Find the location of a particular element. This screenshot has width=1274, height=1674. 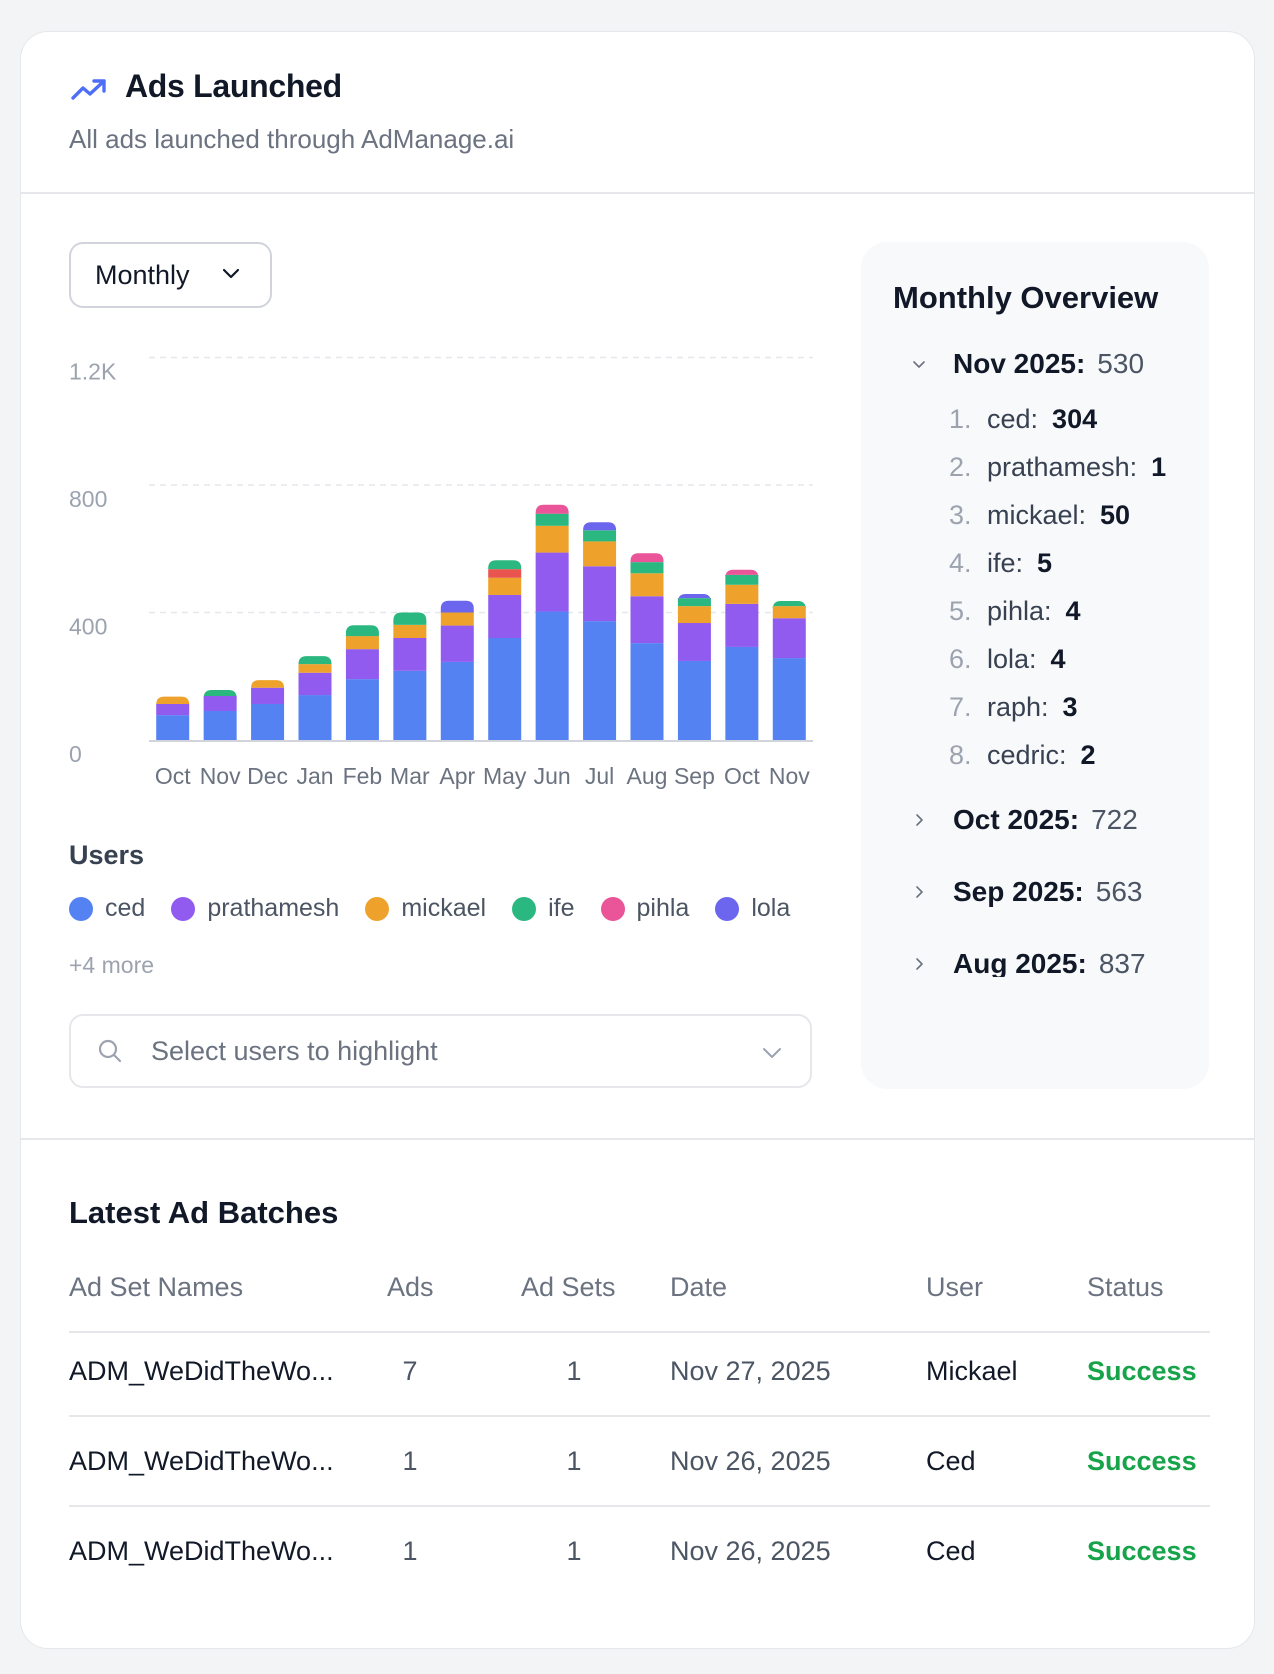

legend-item-prathamesh: prathamesh is located at coordinates (255, 908).